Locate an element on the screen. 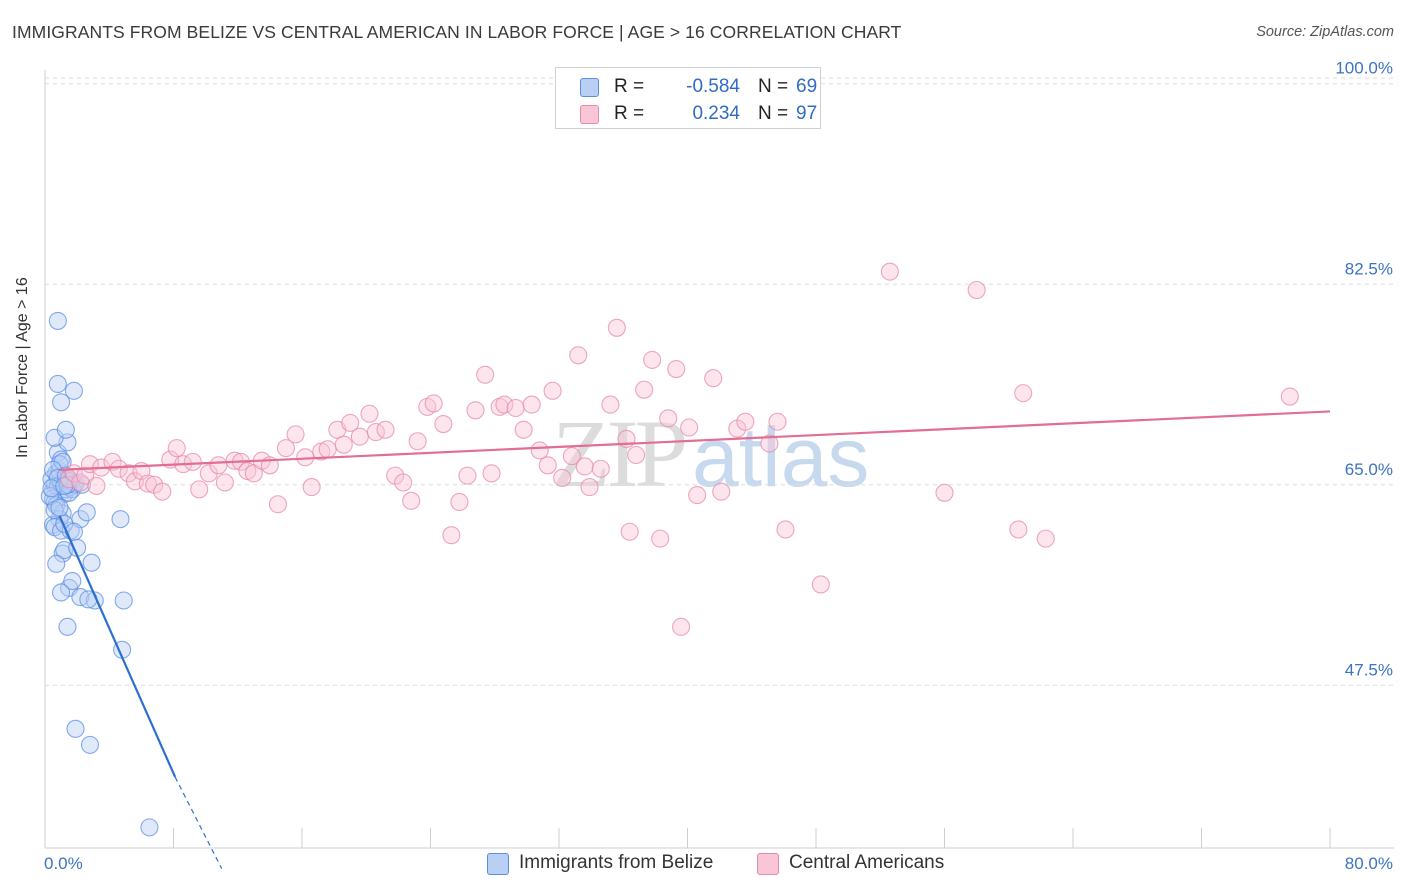 The image size is (1406, 892). legend-n-value: 97 is located at coordinates (807, 113).